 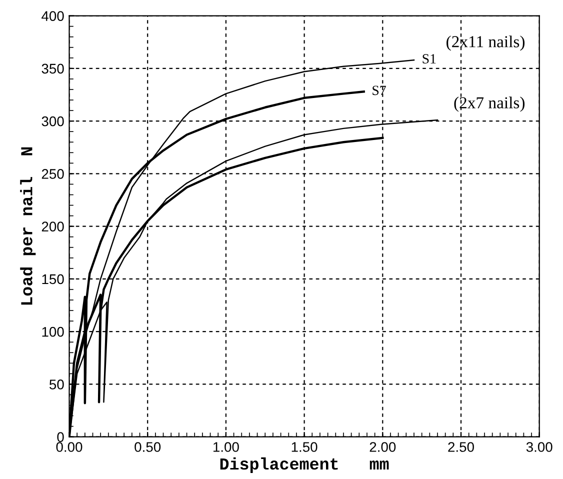 I want to click on y-tick-label: 200, so click(x=53, y=227).